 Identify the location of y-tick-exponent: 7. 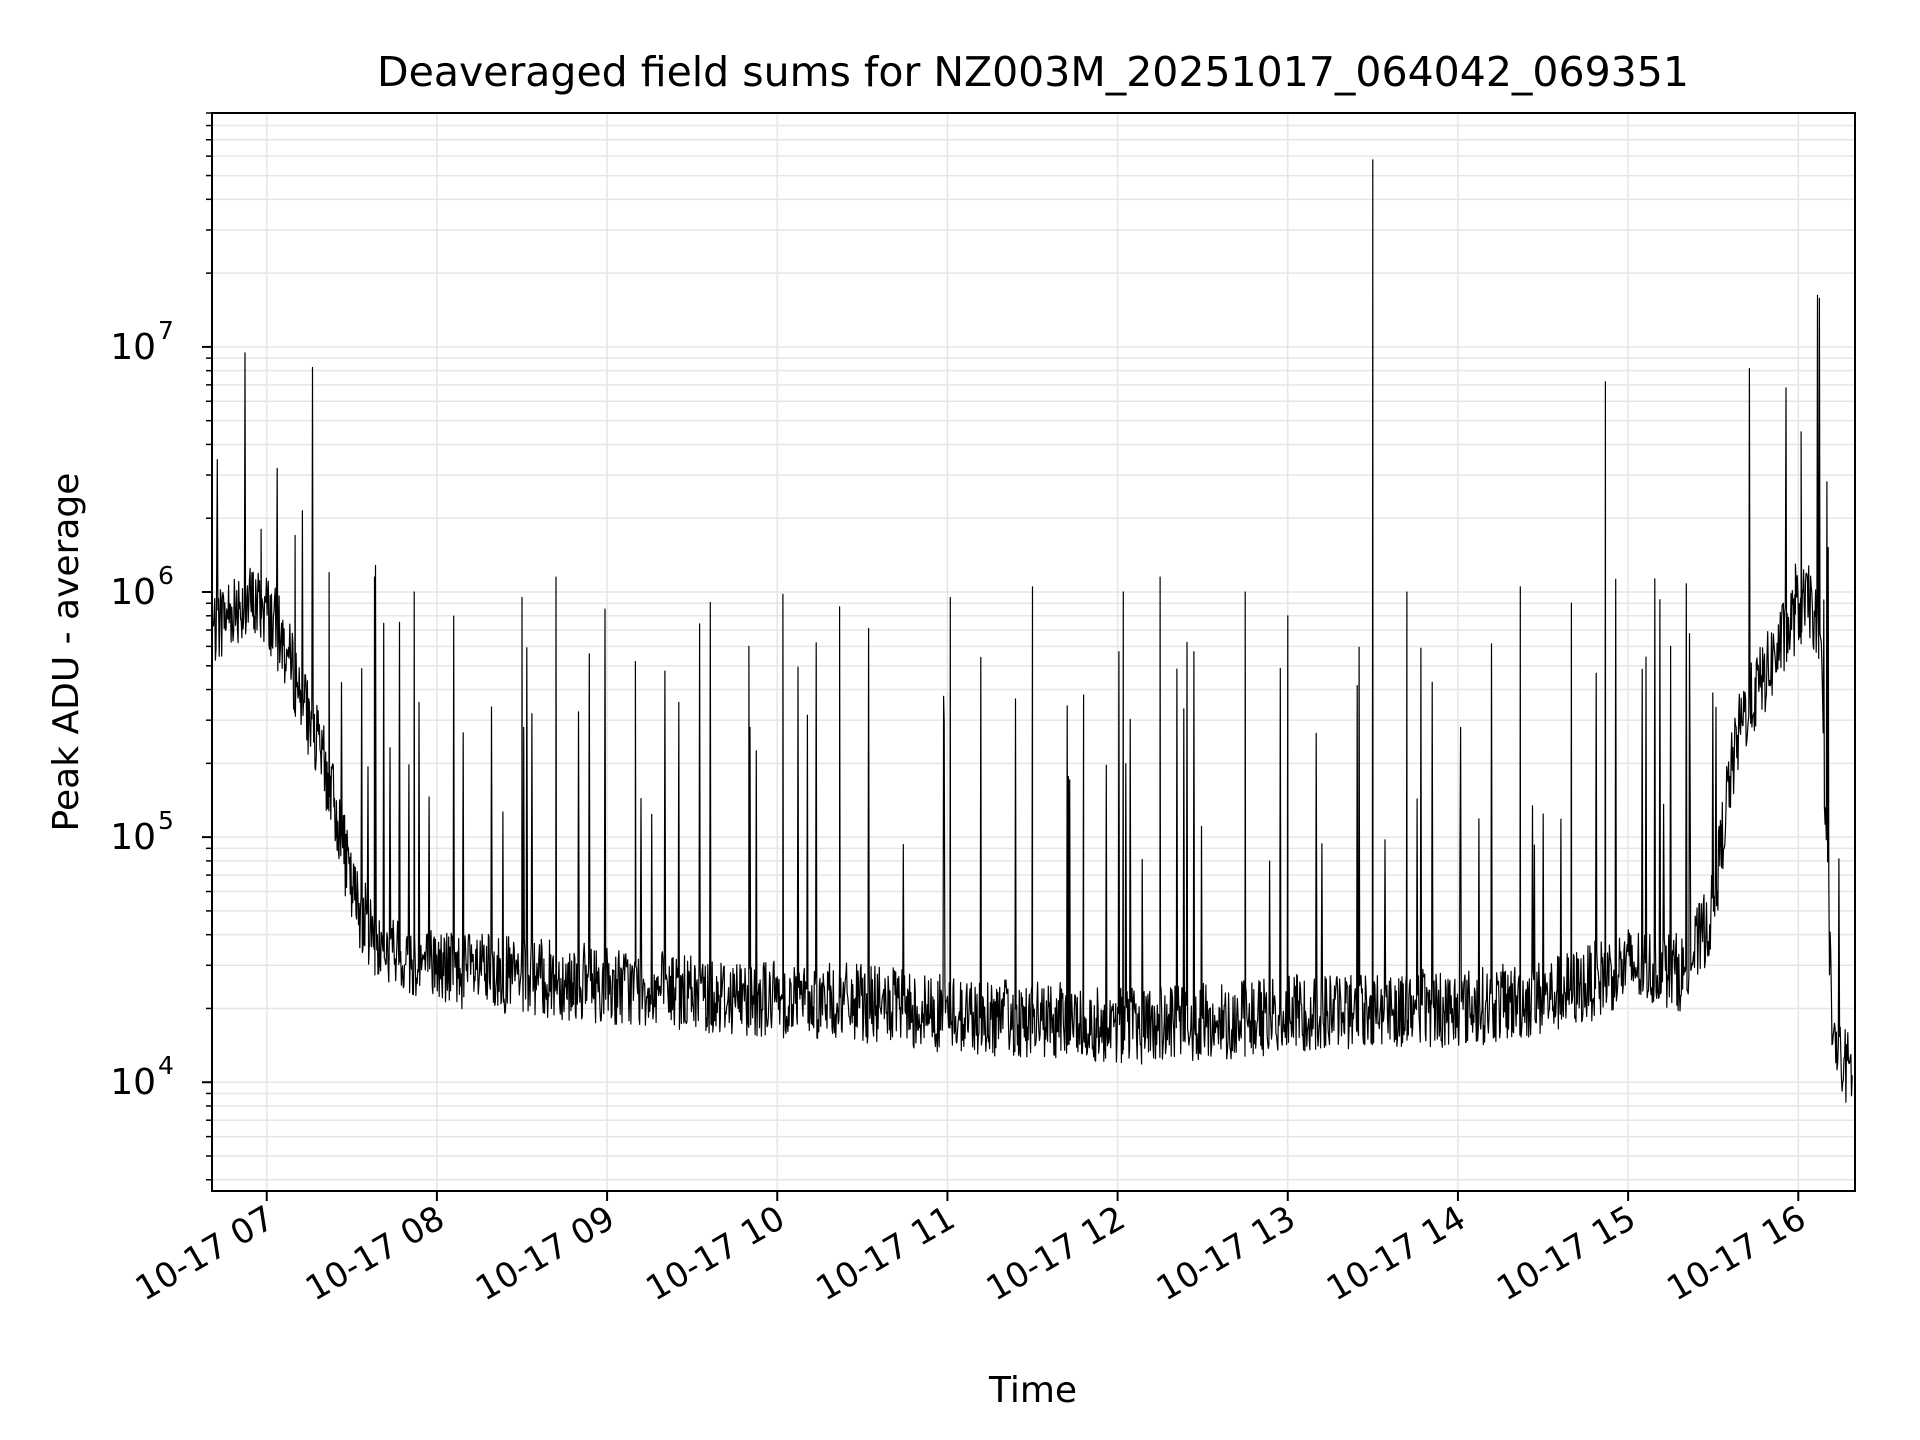
(166, 330).